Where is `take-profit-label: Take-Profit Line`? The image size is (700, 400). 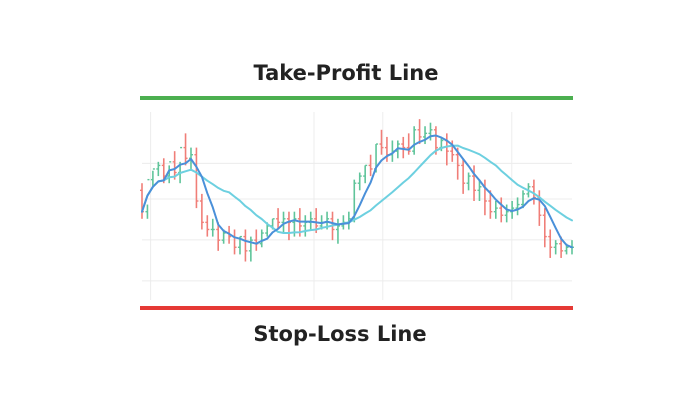 take-profit-label: Take-Profit Line is located at coordinates (345, 73).